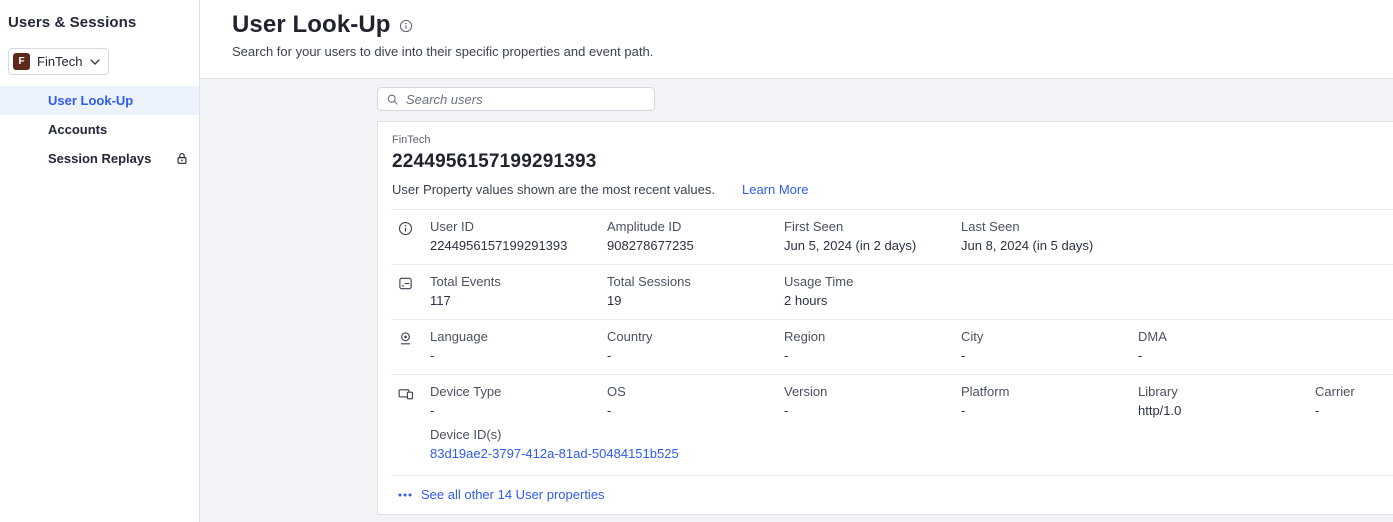 The image size is (1393, 522). What do you see at coordinates (499, 245) in the screenshot?
I see `field-value: 2244956157199291393` at bounding box center [499, 245].